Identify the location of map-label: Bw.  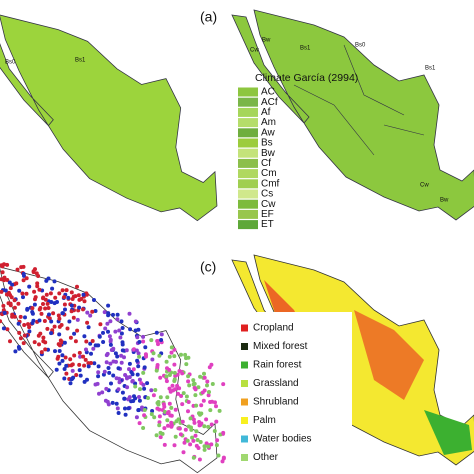
(266, 41).